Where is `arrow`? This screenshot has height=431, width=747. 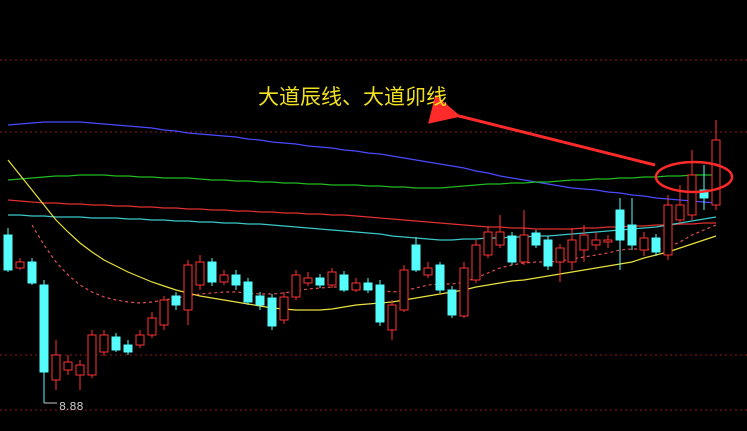 arrow is located at coordinates (542, 130).